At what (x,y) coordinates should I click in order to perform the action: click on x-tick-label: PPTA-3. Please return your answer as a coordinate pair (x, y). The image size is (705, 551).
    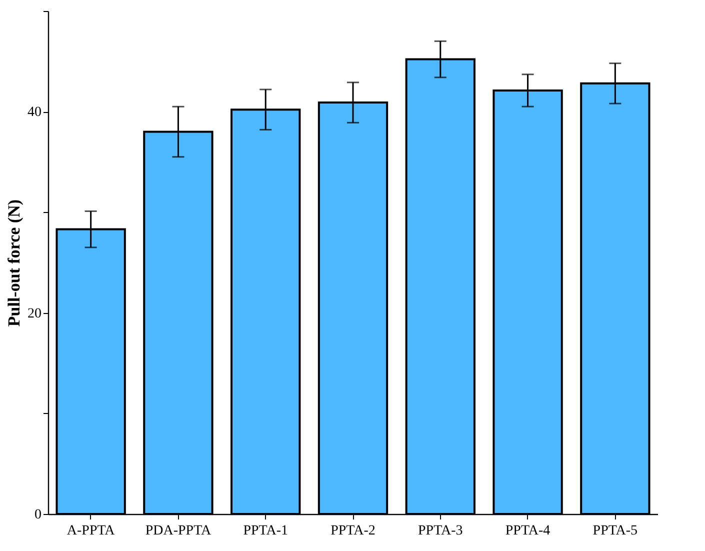
    Looking at the image, I should click on (440, 531).